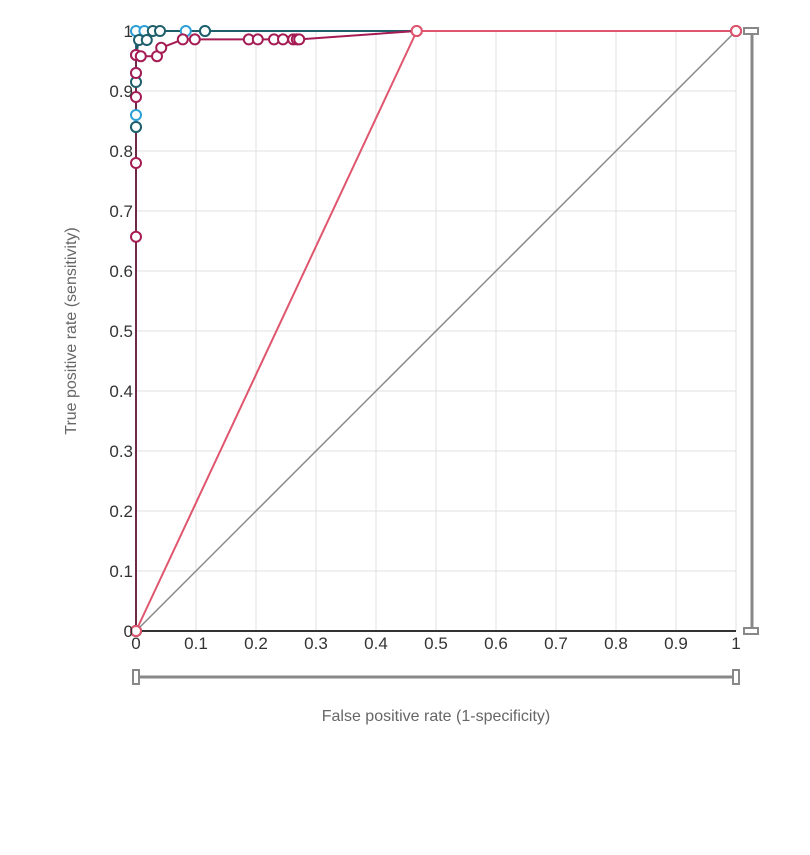 This screenshot has width=810, height=855. Describe the element at coordinates (121, 511) in the screenshot. I see `y-tick-label: 0.2` at that location.